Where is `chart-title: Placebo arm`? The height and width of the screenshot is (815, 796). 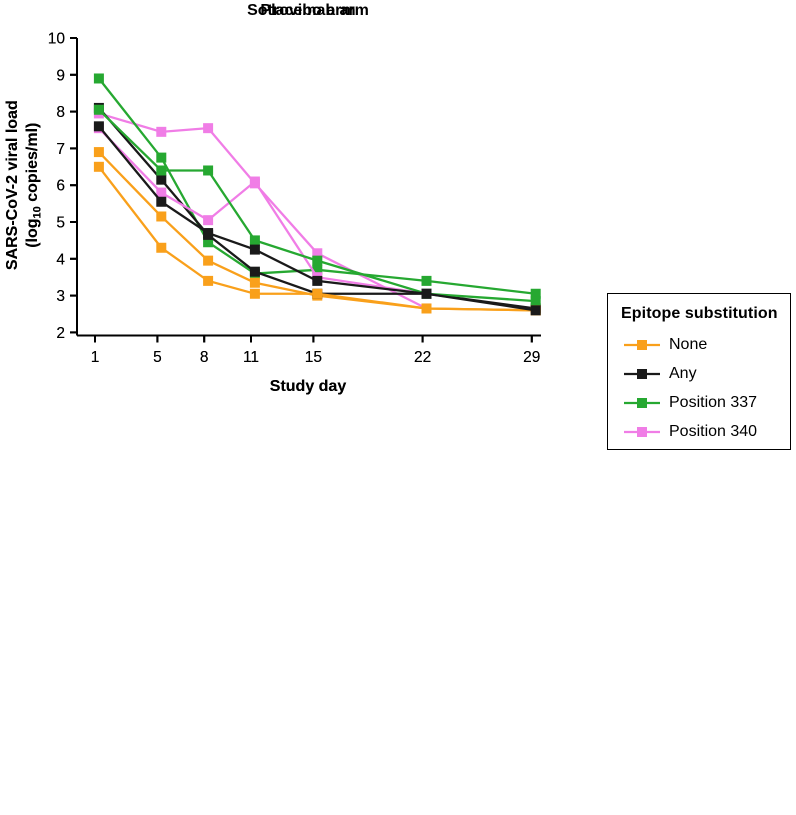
chart-title: Placebo arm is located at coordinates (307, 10).